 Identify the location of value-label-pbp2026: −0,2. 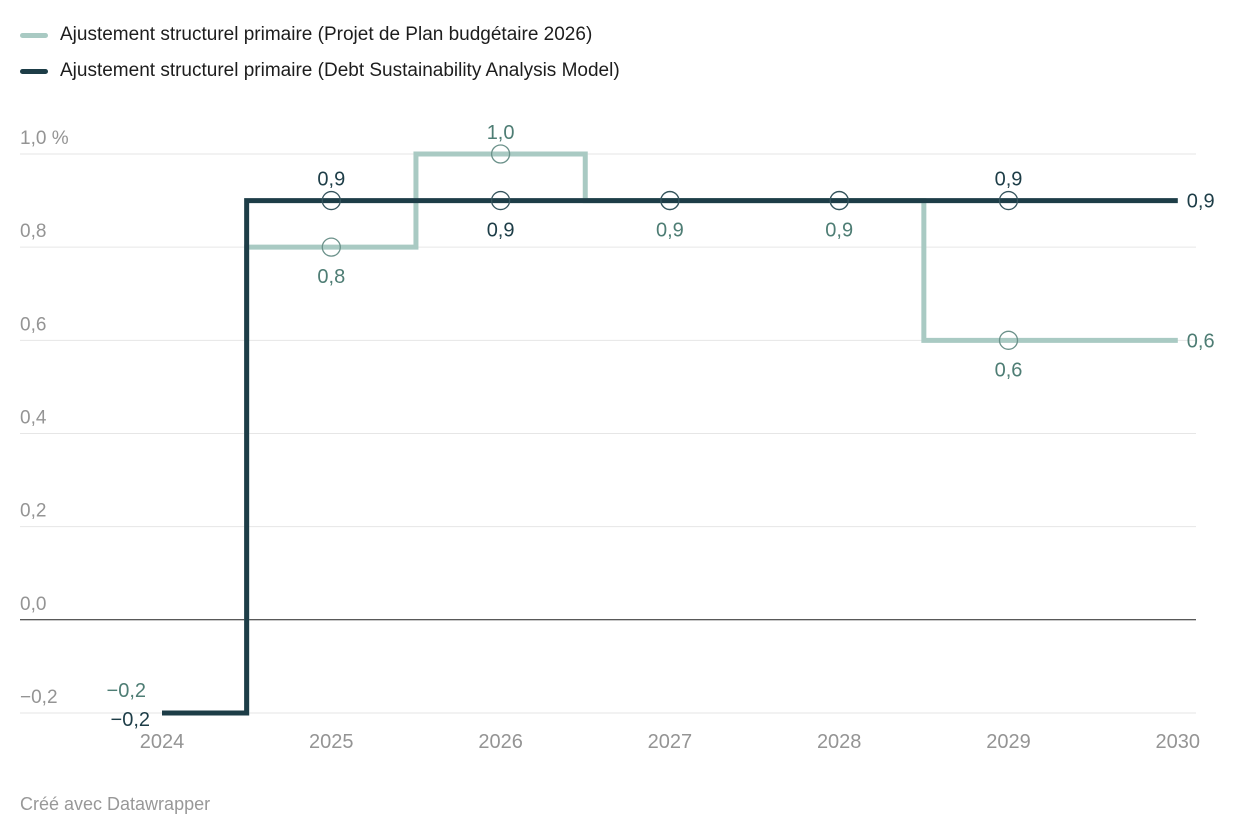
(126, 691).